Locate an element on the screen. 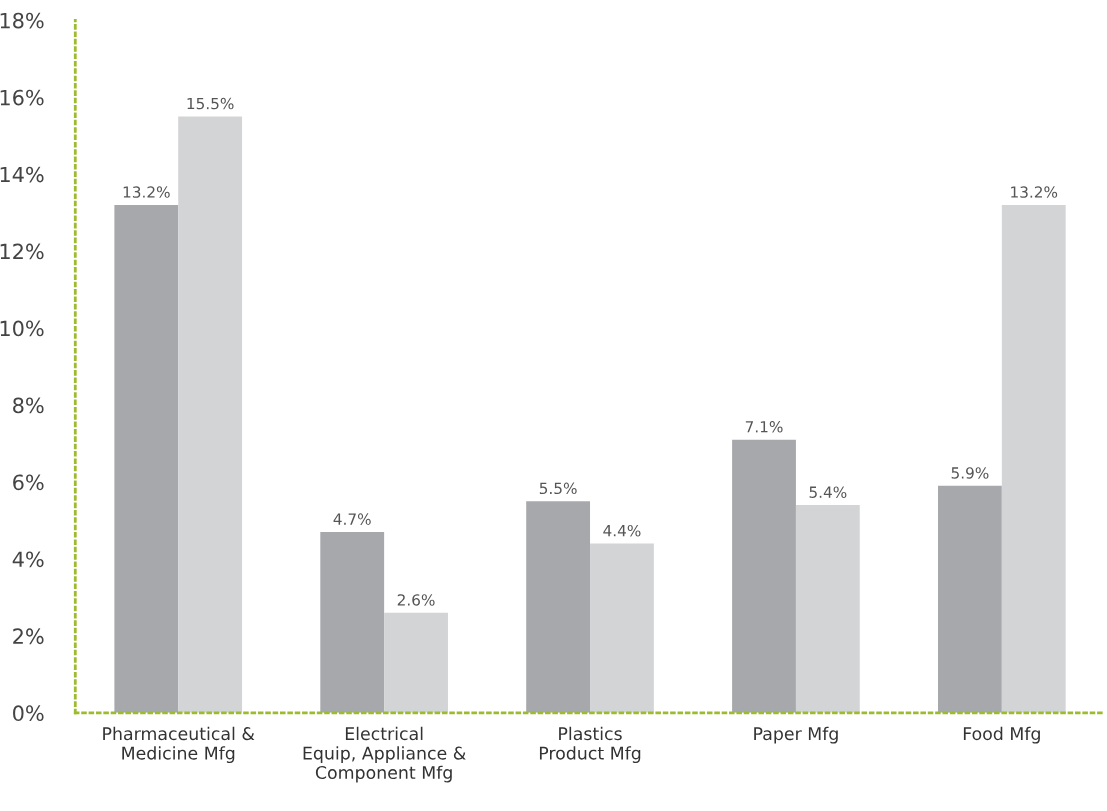  y-tick-label: 12% is located at coordinates (22, 251).